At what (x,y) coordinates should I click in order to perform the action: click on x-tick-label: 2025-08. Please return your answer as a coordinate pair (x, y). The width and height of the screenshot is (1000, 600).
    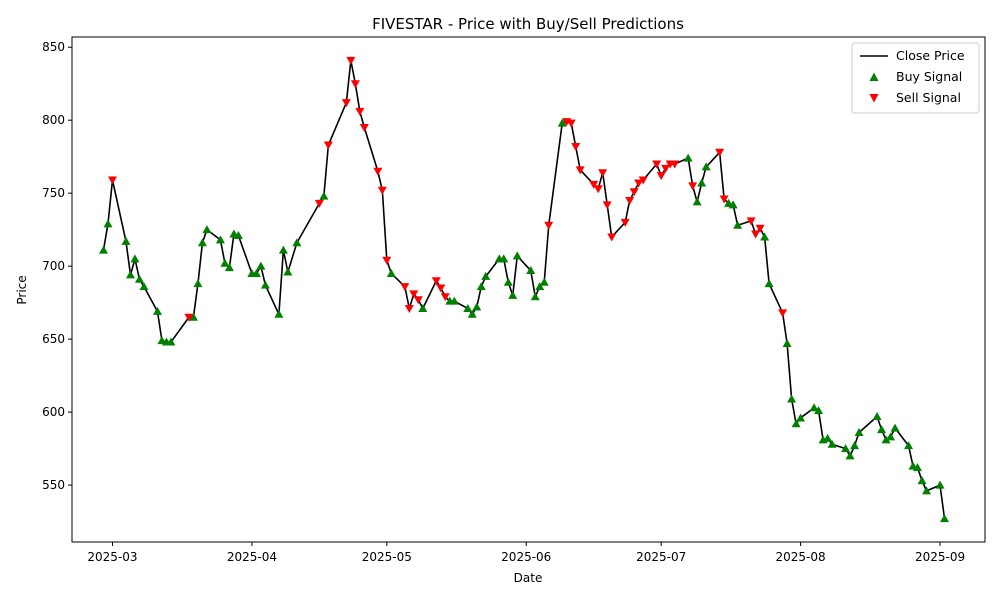
    Looking at the image, I should click on (801, 557).